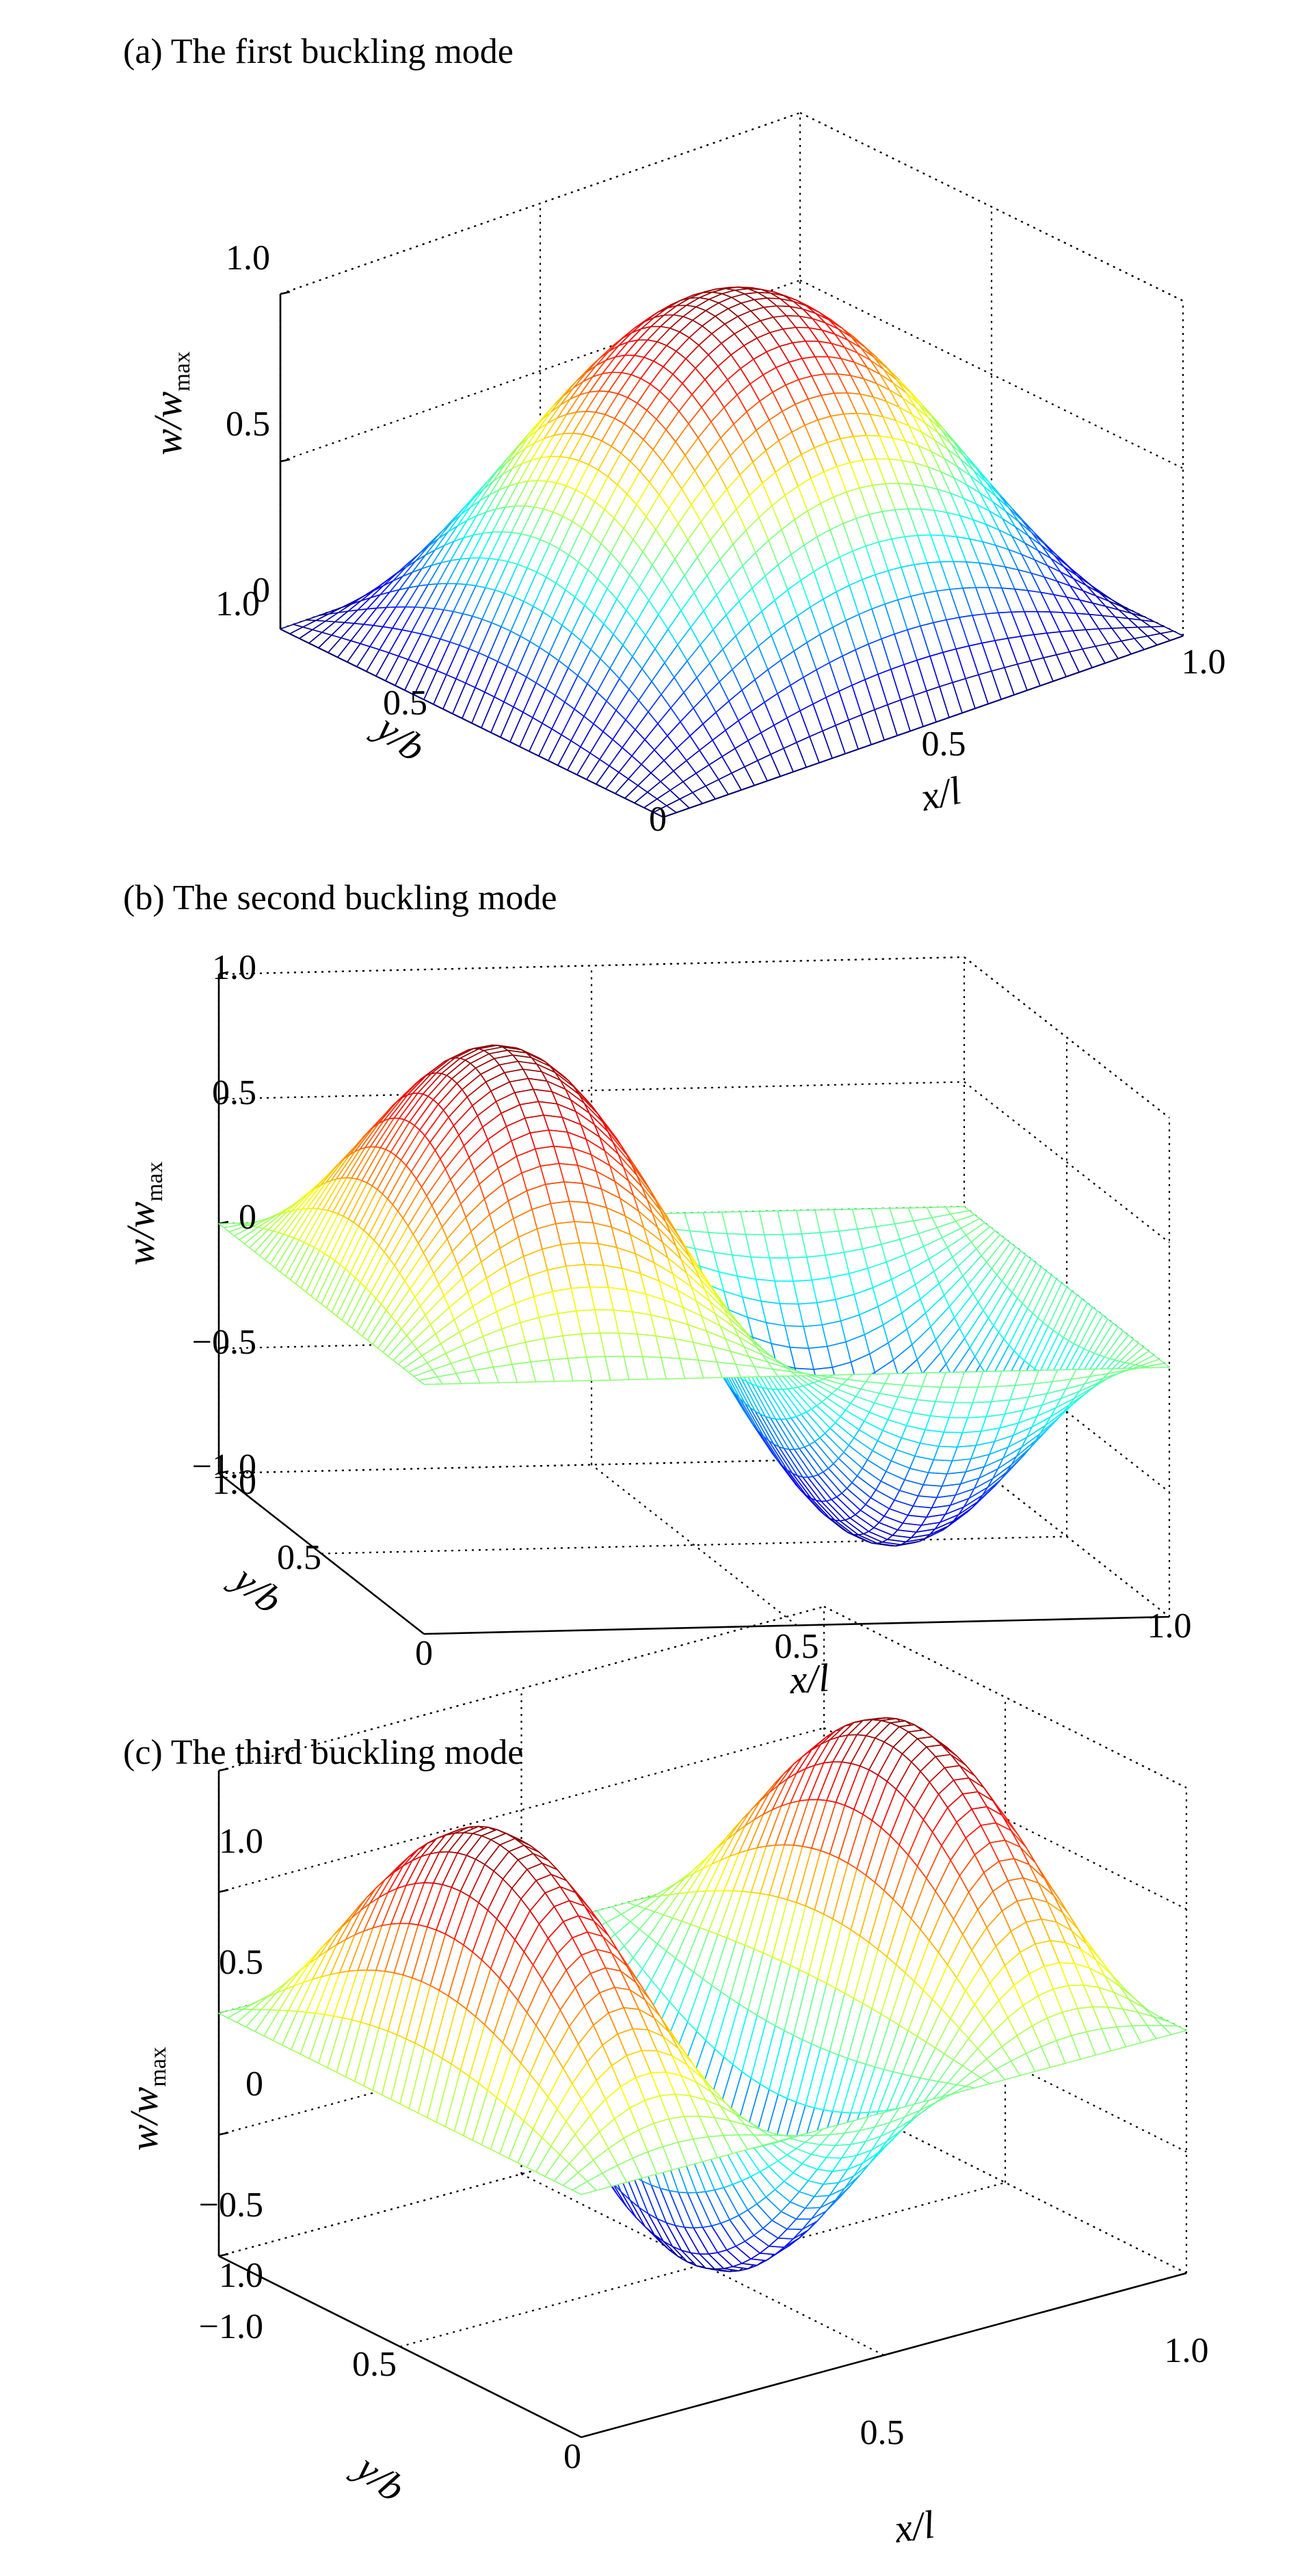 The image size is (1315, 2576). Describe the element at coordinates (340, 897) in the screenshot. I see `panel-b-title: (b) The second buckling mode` at that location.